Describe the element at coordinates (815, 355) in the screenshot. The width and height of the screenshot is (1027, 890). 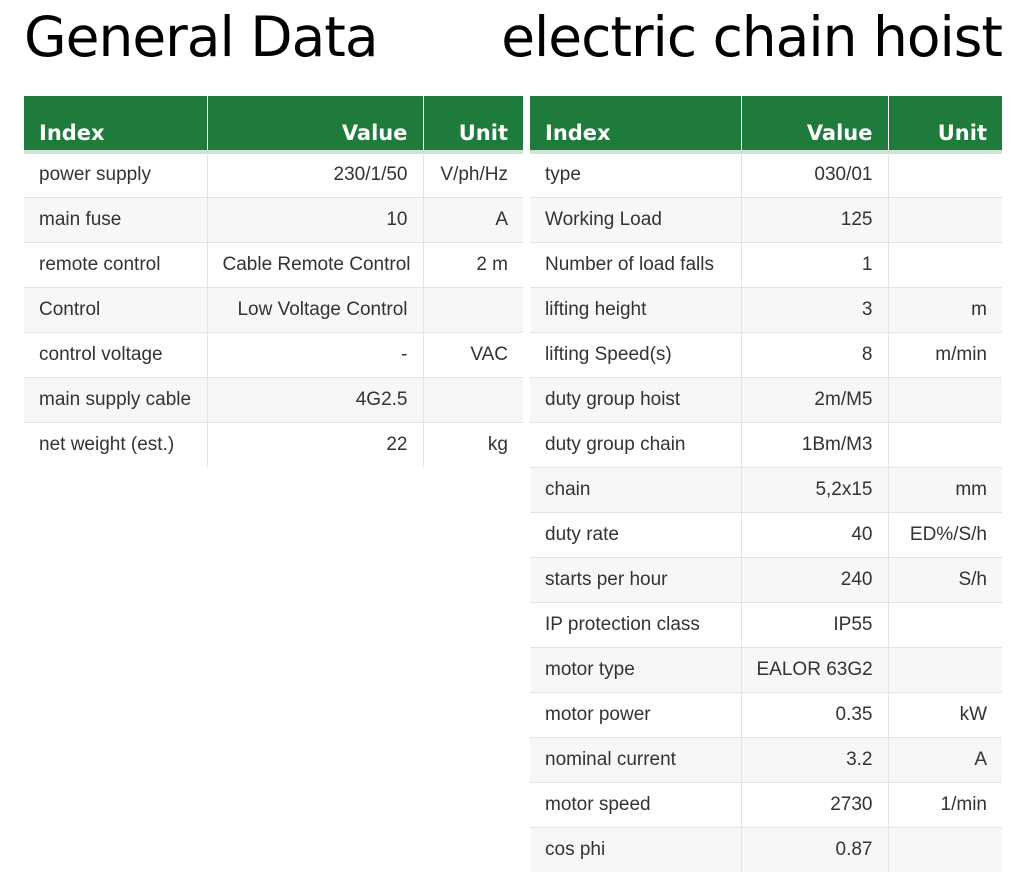
I see `cell-value: 8` at that location.